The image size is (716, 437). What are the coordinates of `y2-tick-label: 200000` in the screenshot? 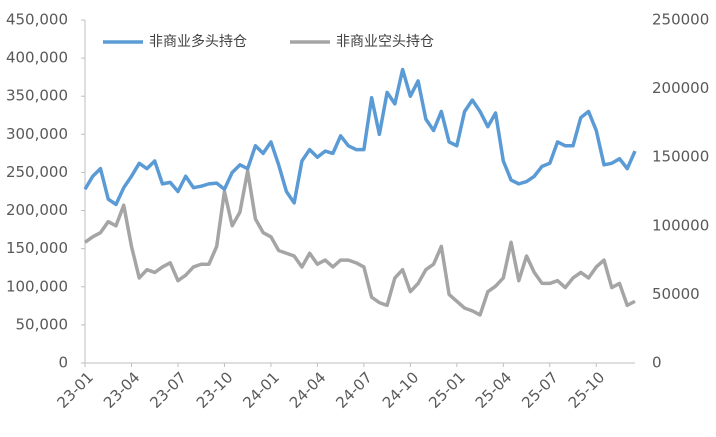 It's located at (680, 88).